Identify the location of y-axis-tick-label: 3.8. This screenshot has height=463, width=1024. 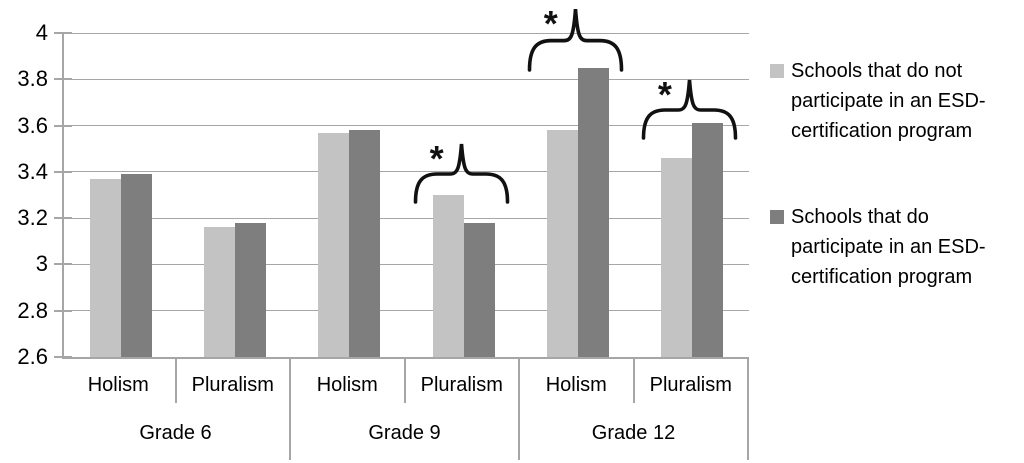
(32, 79).